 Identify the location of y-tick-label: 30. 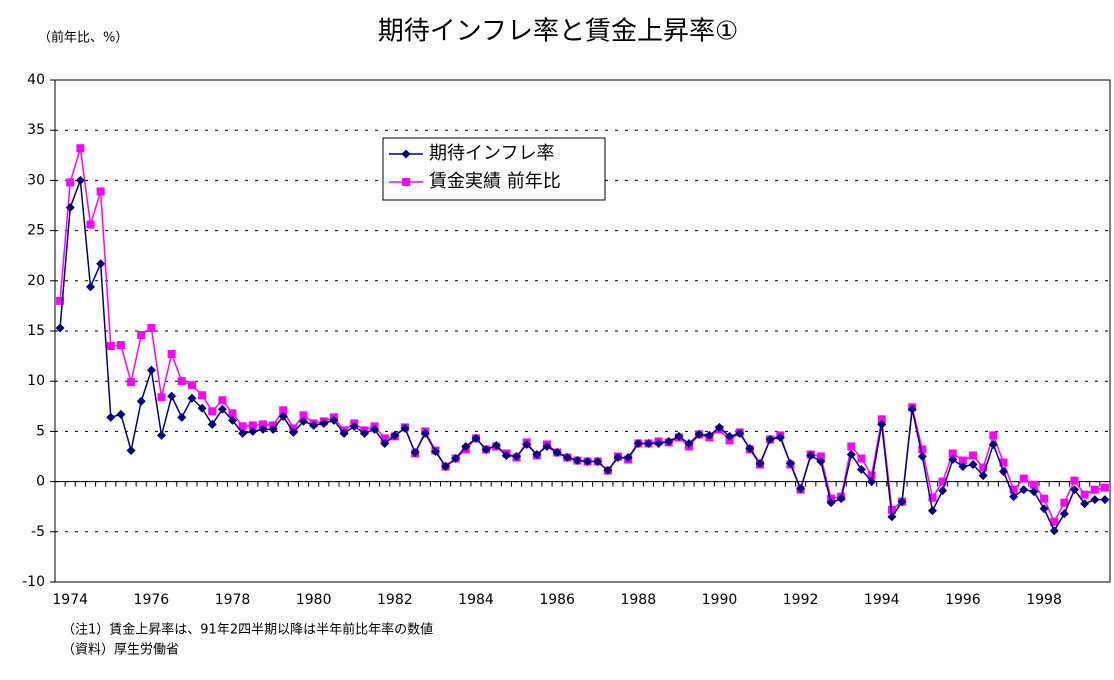
(36, 180).